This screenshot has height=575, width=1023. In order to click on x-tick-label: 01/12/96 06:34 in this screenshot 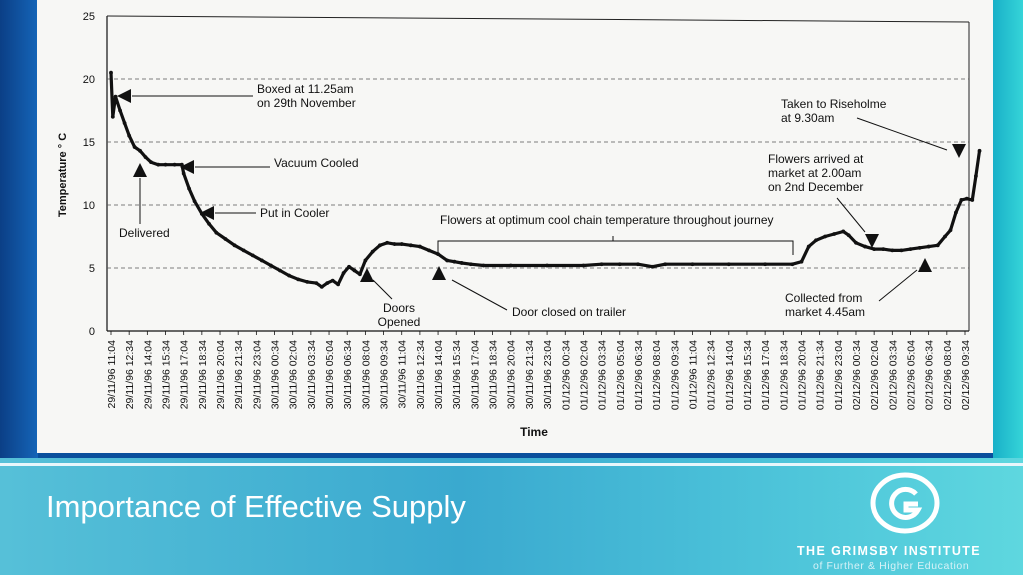, I will do `click(639, 375)`.